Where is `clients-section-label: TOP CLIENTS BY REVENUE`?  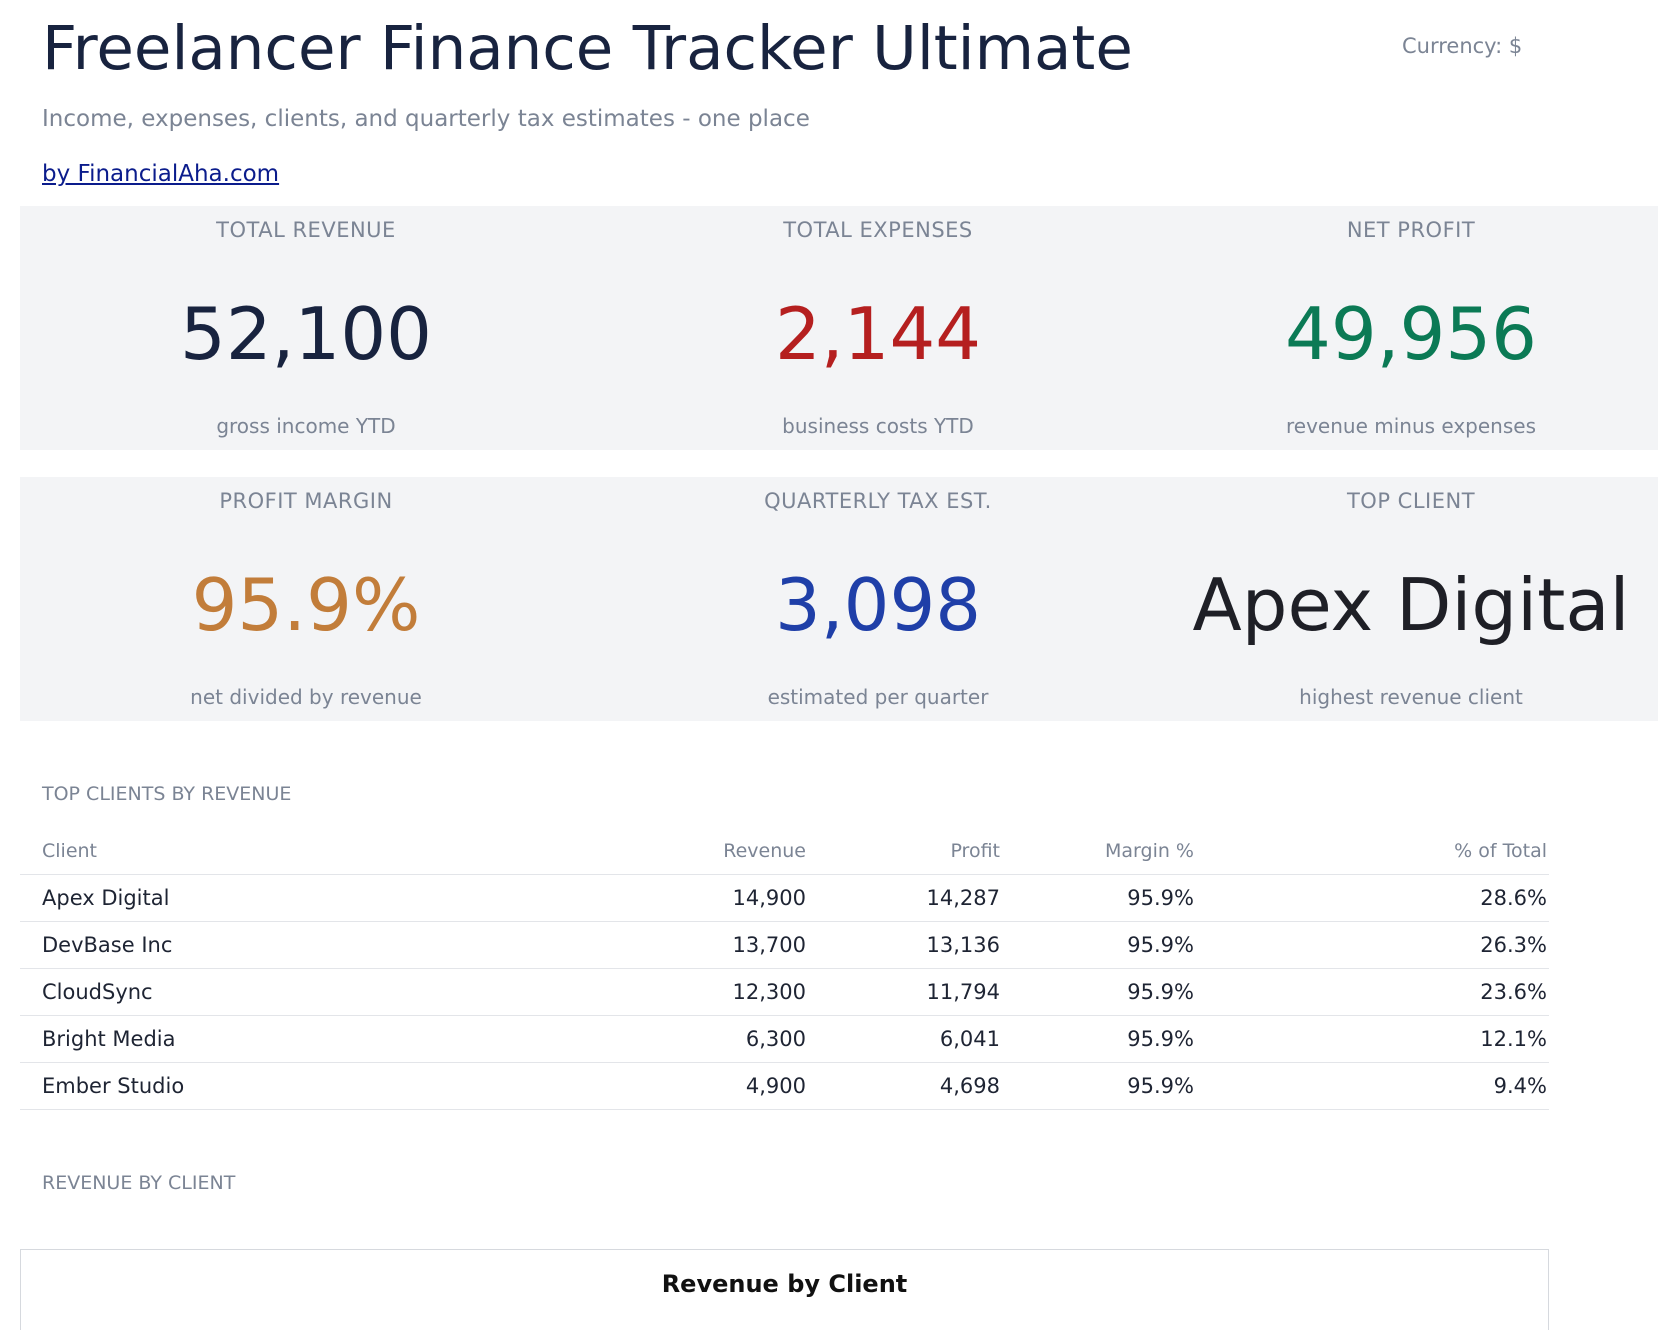
clients-section-label: TOP CLIENTS BY REVENUE is located at coordinates (167, 794).